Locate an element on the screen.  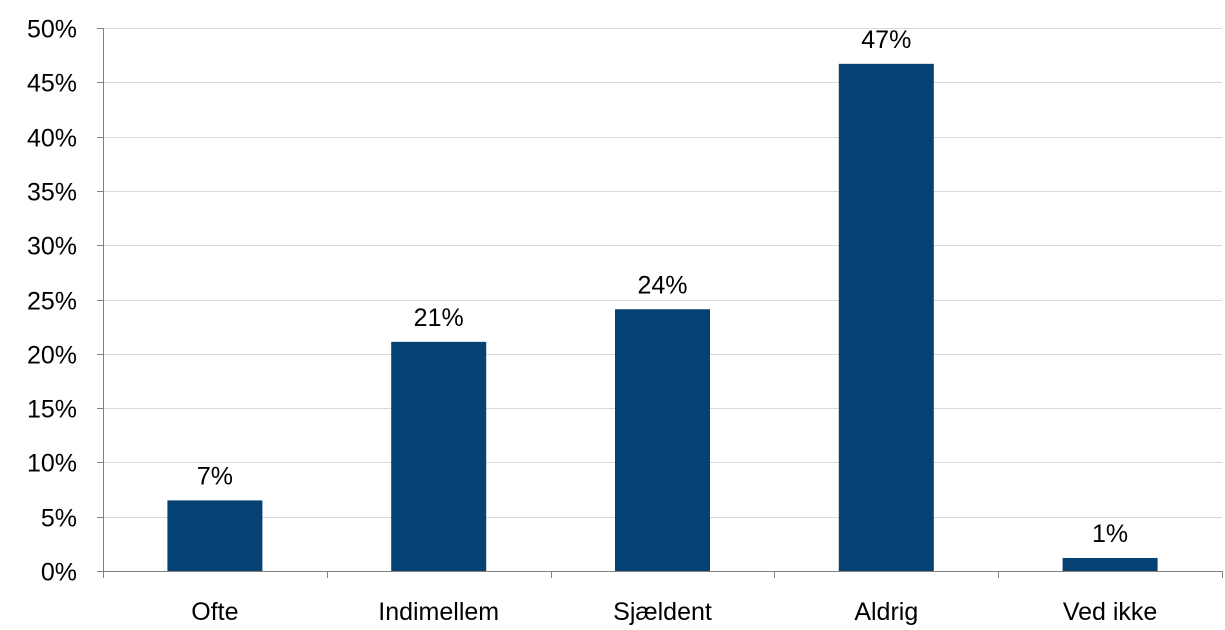
y-tick-label: 5% is located at coordinates (59, 519).